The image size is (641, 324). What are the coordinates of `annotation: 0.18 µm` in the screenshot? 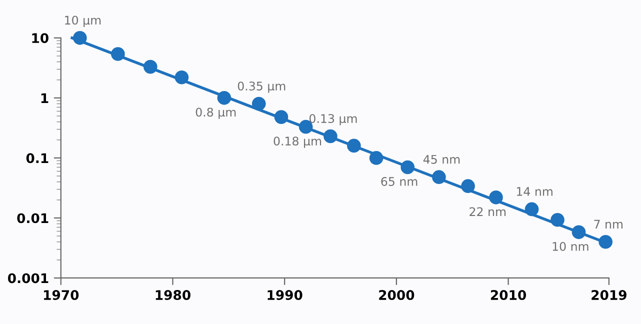 It's located at (298, 142).